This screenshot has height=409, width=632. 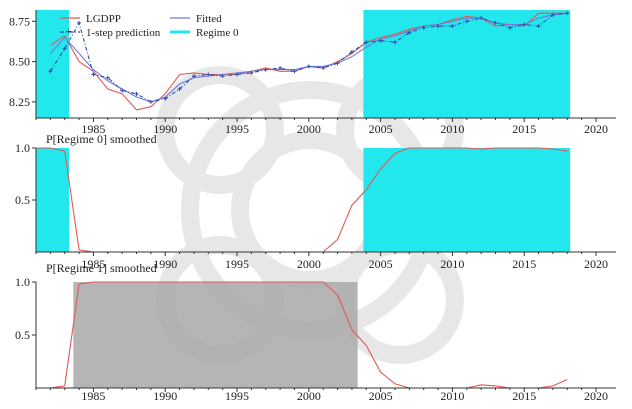 What do you see at coordinates (103, 19) in the screenshot?
I see `legend-label-lgdpp: LGDPP` at bounding box center [103, 19].